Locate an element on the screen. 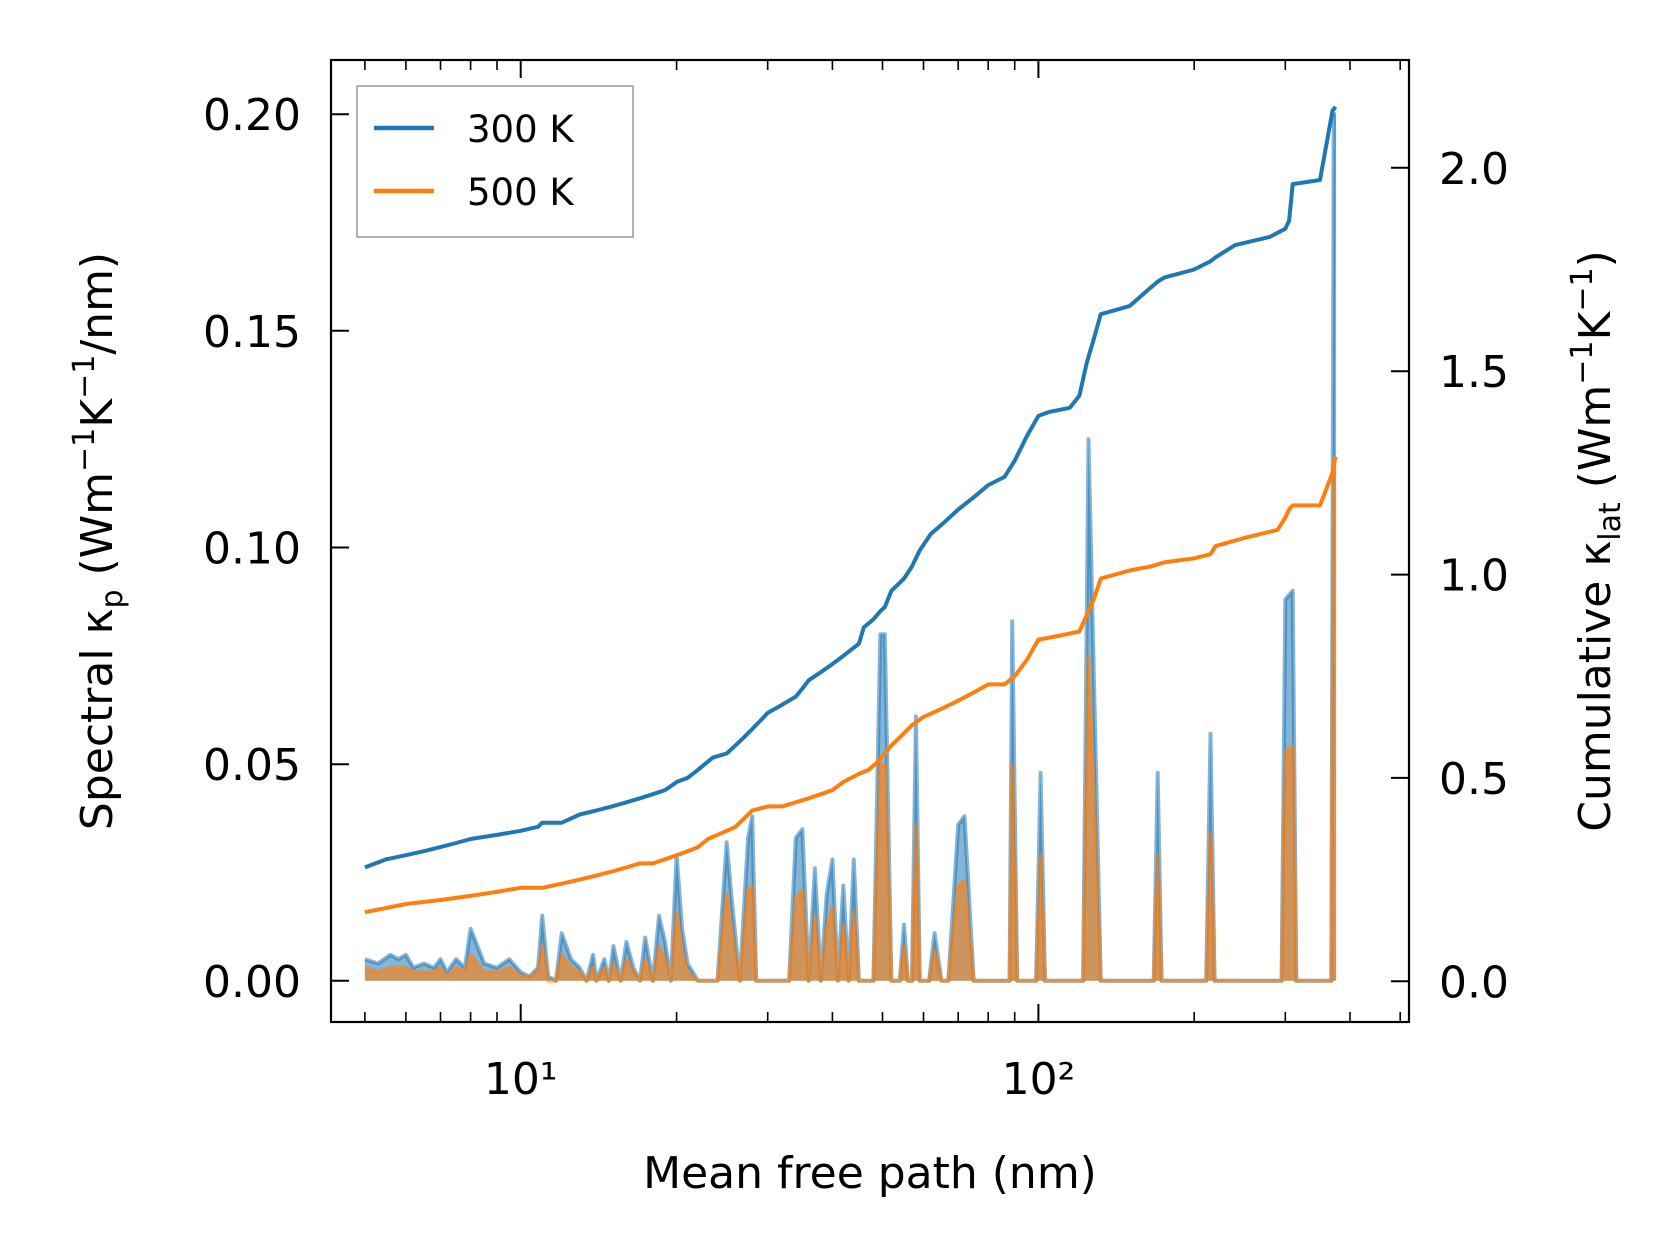  y-axis-left-title: Spectral κp (Wm−1K−1/nm) is located at coordinates (98, 541).